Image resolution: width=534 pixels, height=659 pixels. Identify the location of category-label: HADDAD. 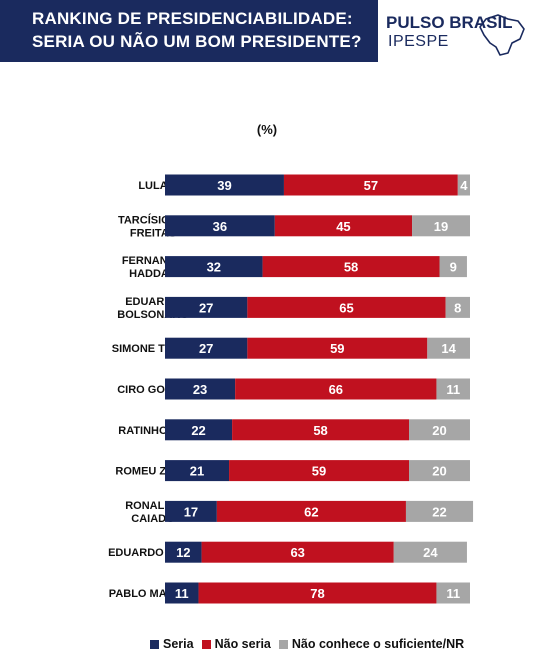
(153, 274).